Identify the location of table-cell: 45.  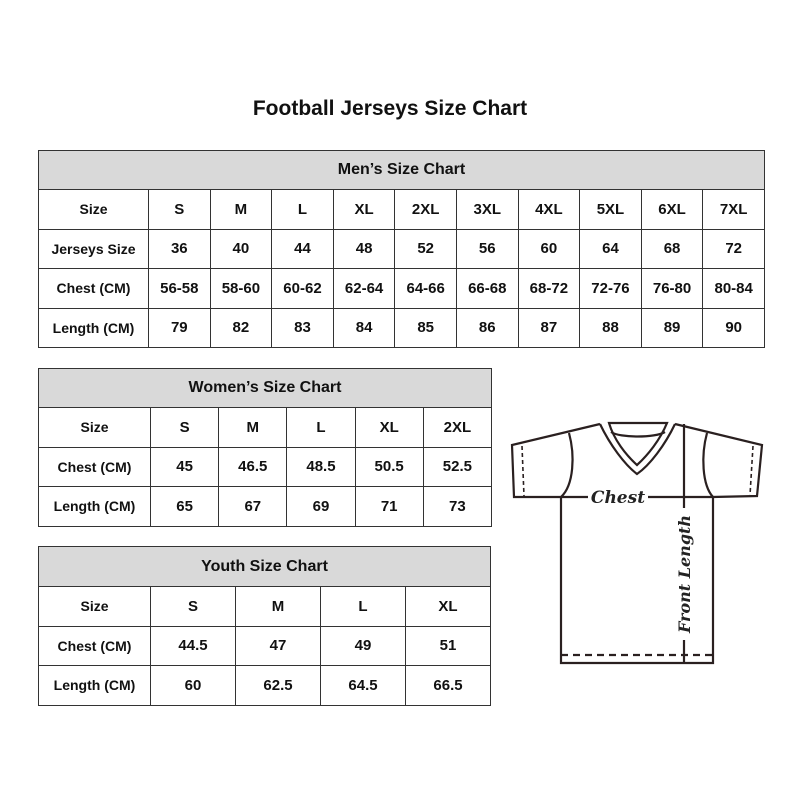
(184, 466).